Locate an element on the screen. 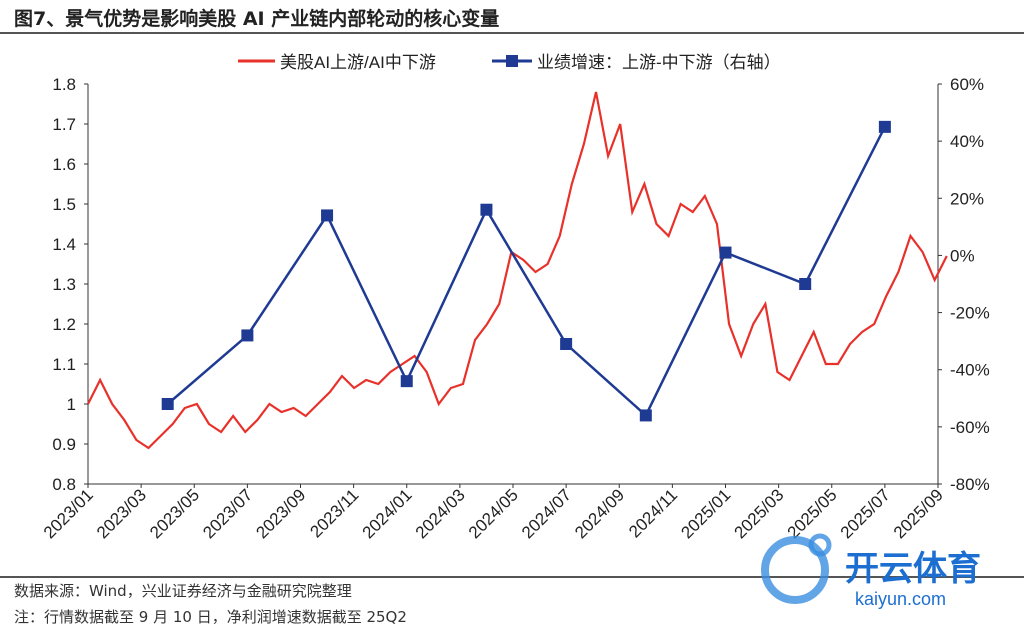 The width and height of the screenshot is (1024, 630). x-tick-label: 2024/07 is located at coordinates (546, 513).